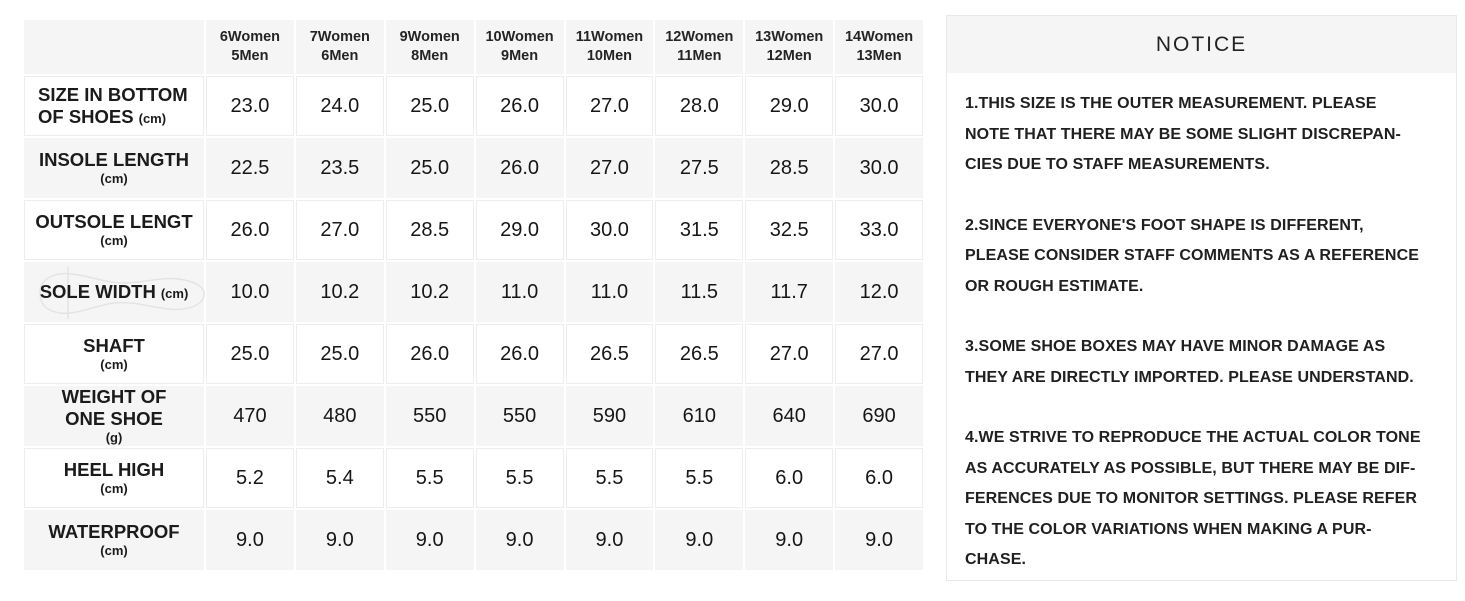 This screenshot has width=1465, height=601. I want to click on value-cell-sole-width-4: 11.0, so click(609, 292).